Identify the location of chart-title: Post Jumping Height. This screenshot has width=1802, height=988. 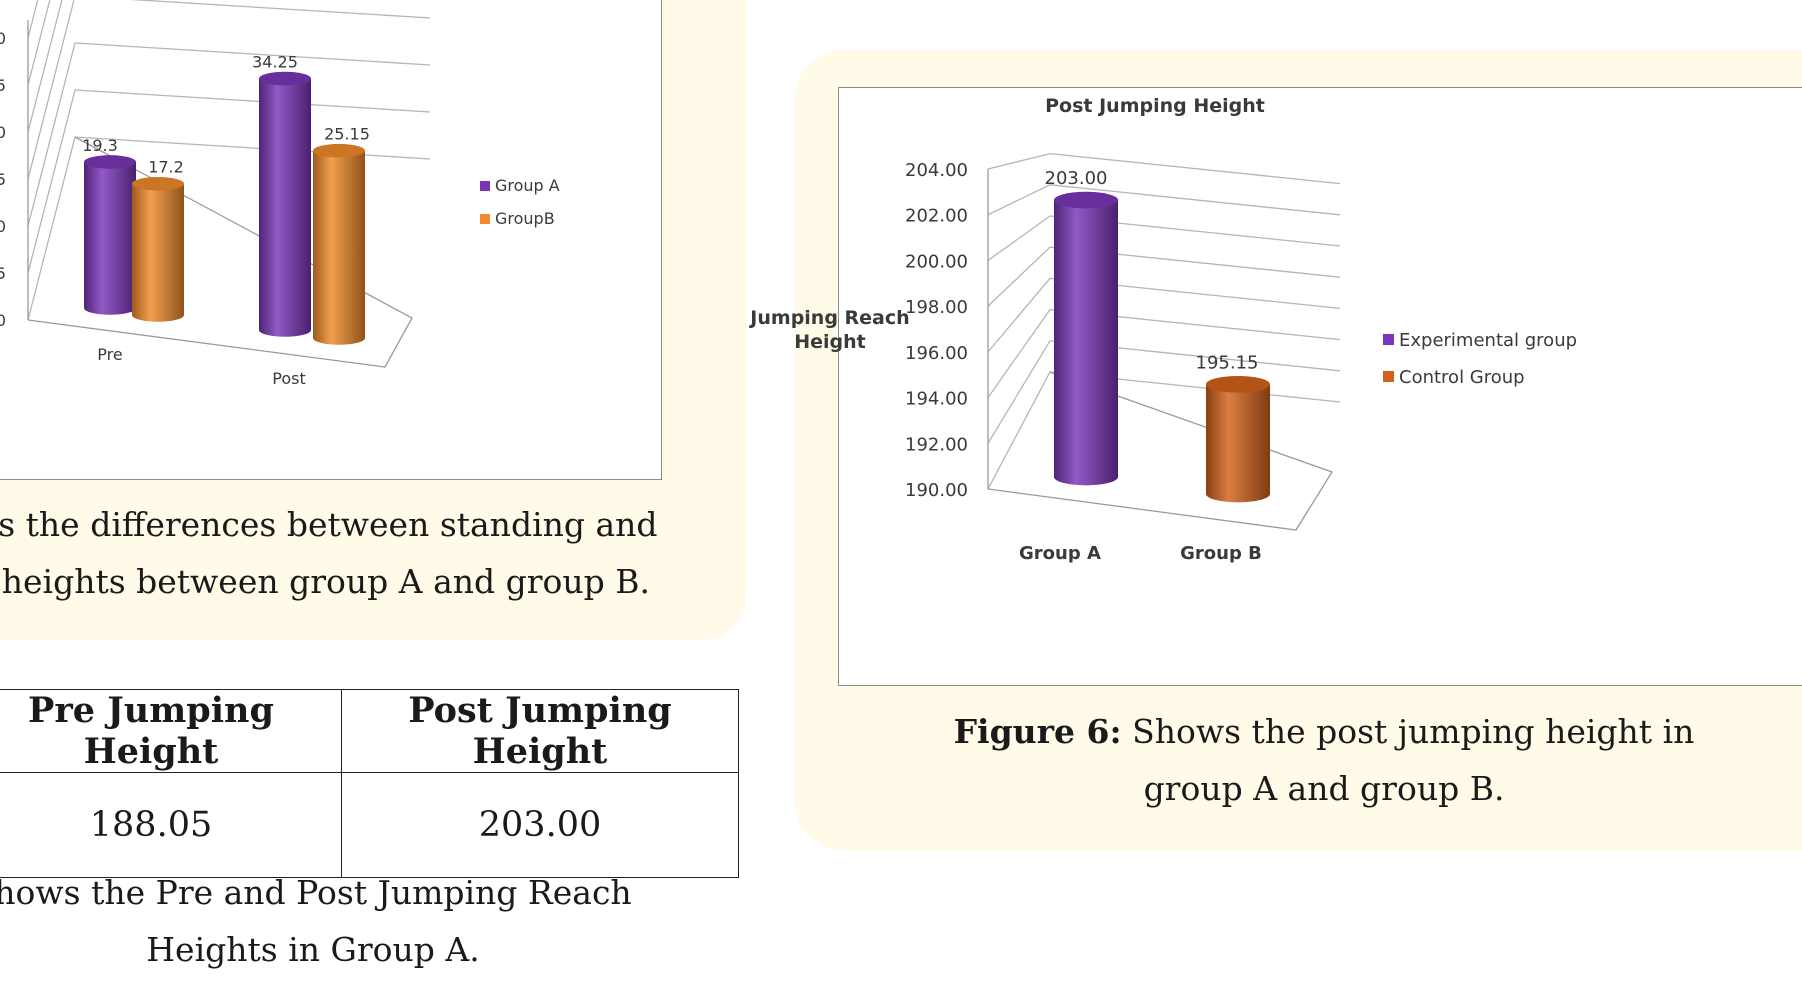
(1155, 106).